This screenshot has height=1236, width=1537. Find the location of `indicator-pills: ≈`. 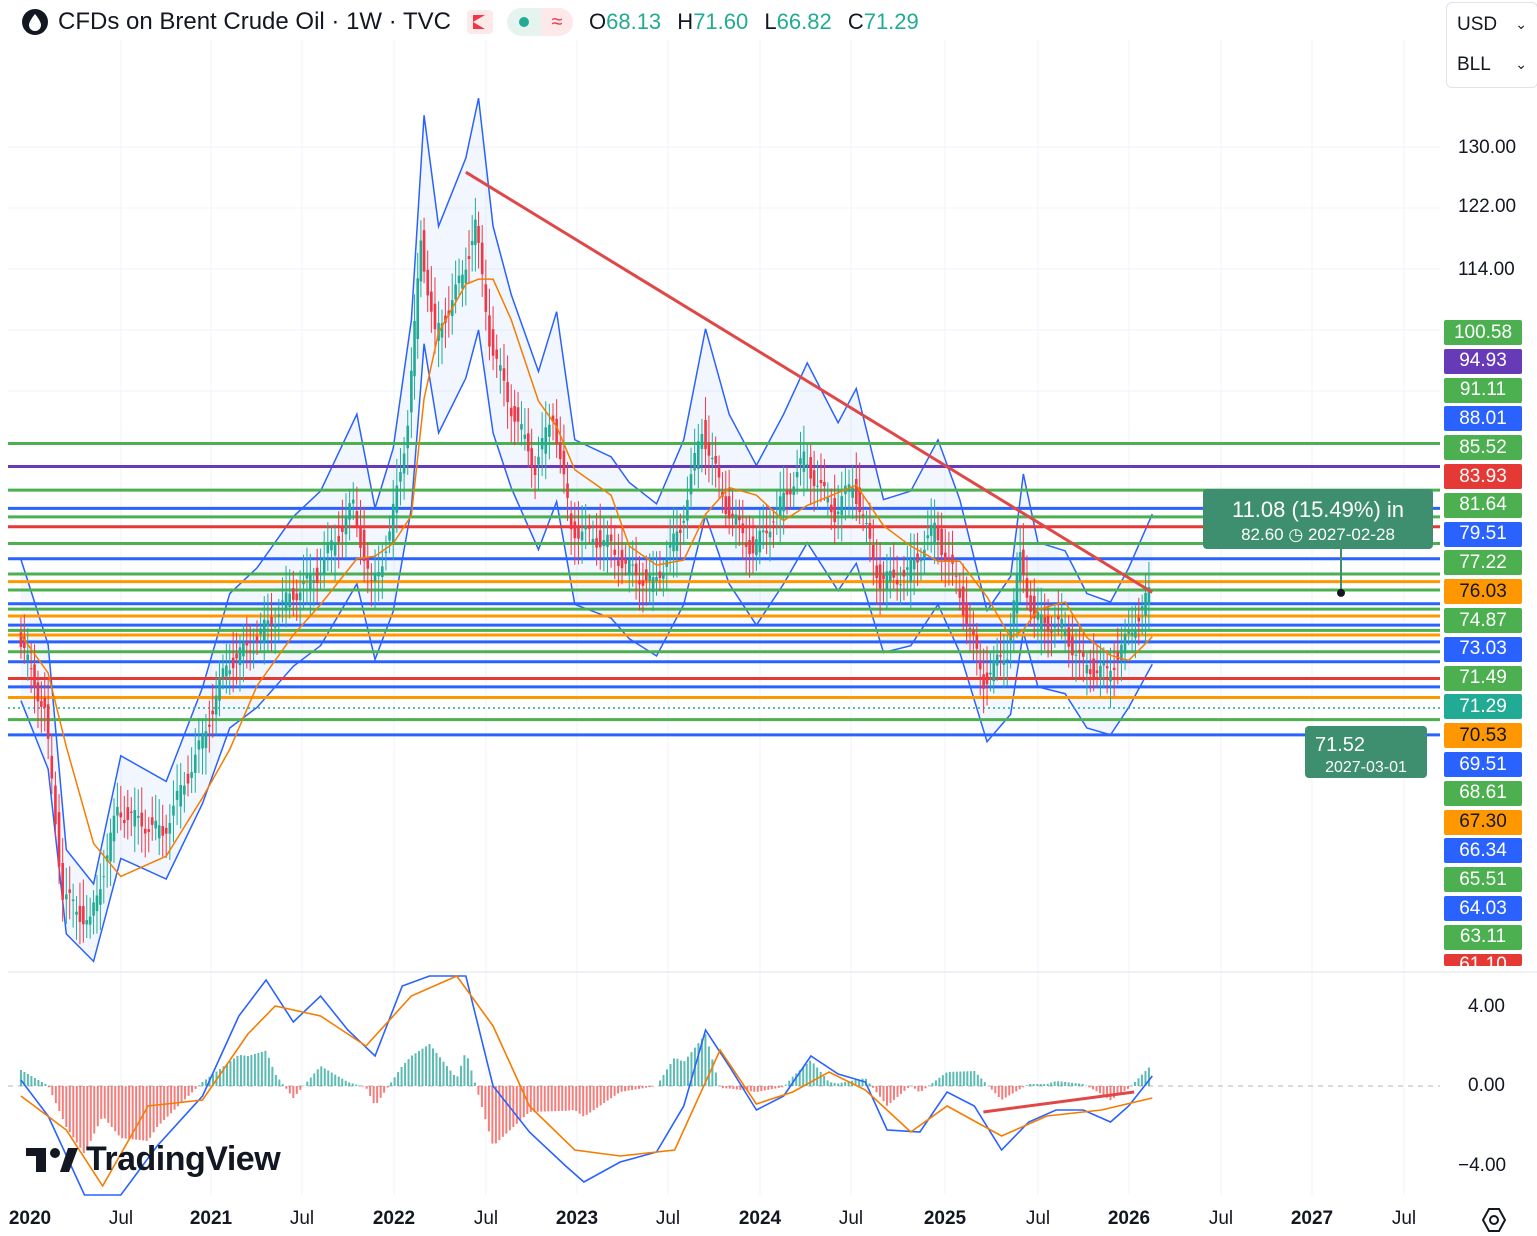

indicator-pills: ≈ is located at coordinates (539, 22).